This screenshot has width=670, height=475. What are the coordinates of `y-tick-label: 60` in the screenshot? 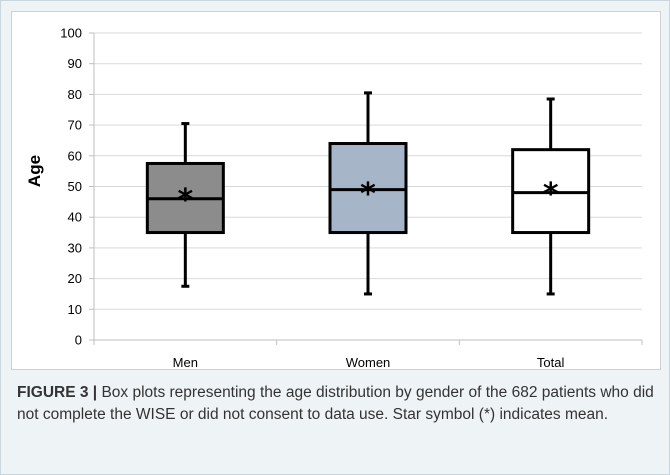 It's located at (75, 155).